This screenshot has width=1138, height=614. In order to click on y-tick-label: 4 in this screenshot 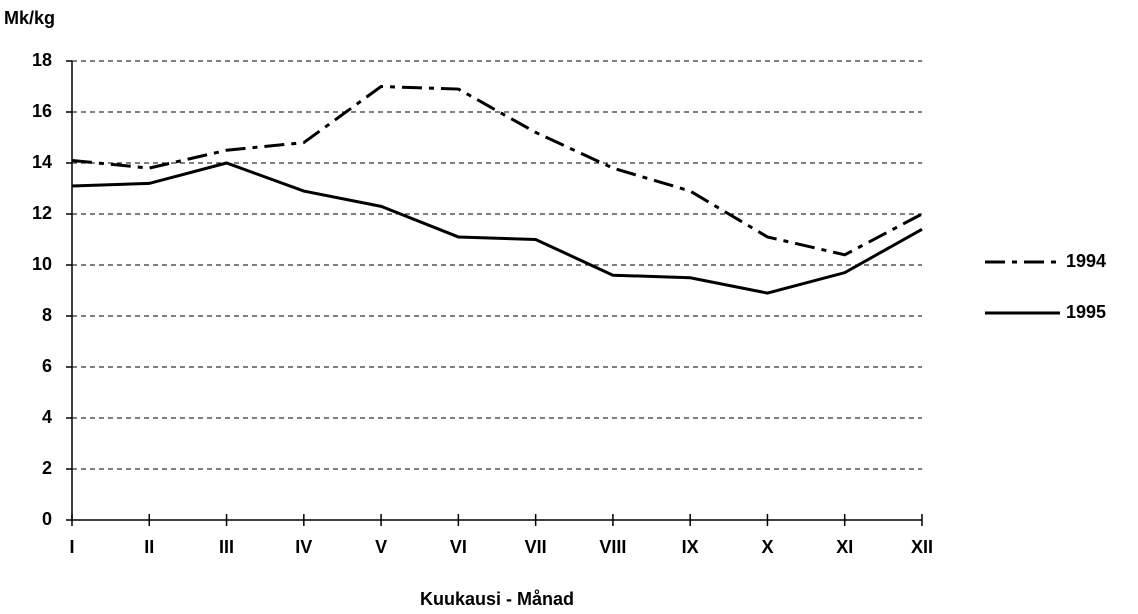, I will do `click(47, 417)`.